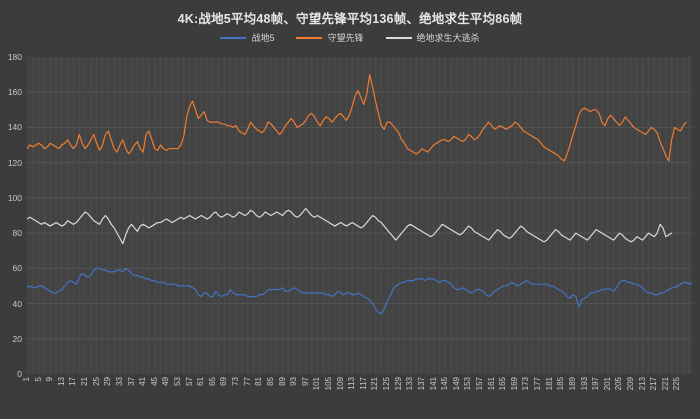 The width and height of the screenshot is (700, 419). What do you see at coordinates (468, 384) in the screenshot?
I see `x-tick-label: 153` at bounding box center [468, 384].